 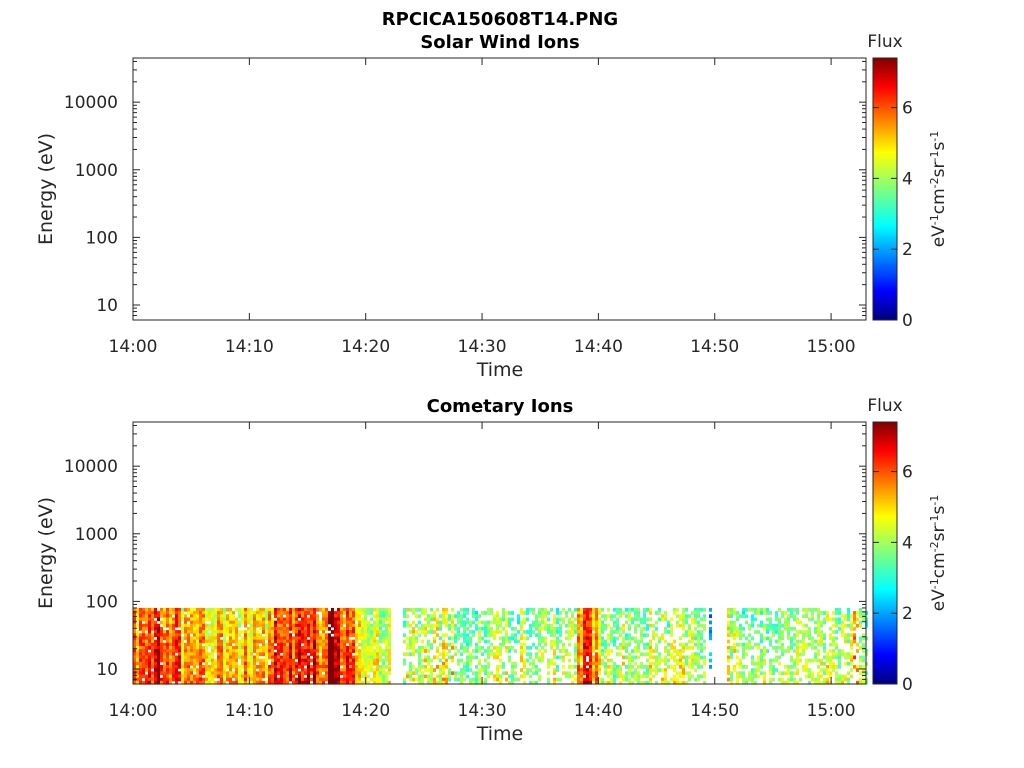 What do you see at coordinates (907, 543) in the screenshot?
I see `colorbar-tick-label: 4` at bounding box center [907, 543].